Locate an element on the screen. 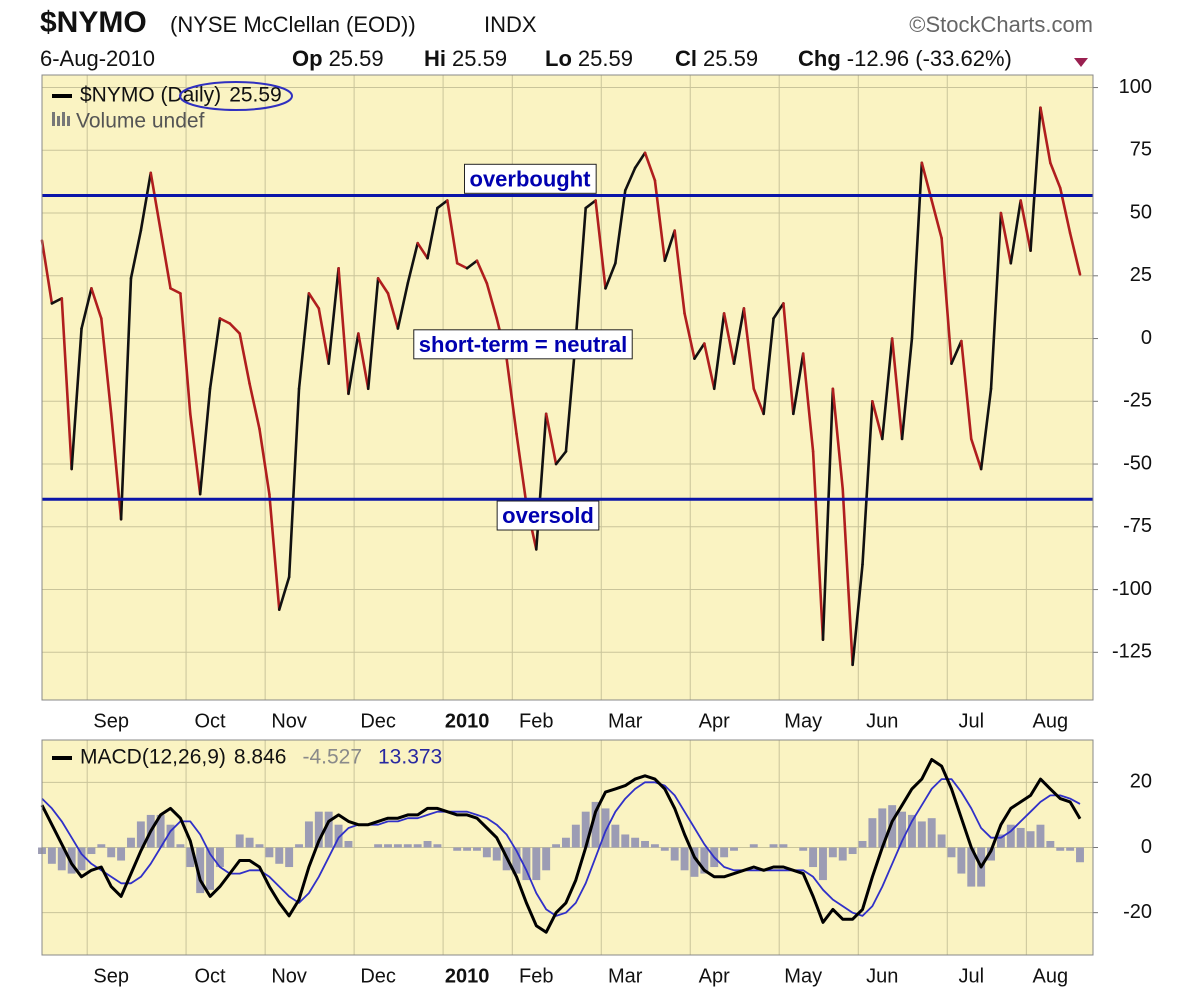  x-tick-label: Apr is located at coordinates (714, 976).